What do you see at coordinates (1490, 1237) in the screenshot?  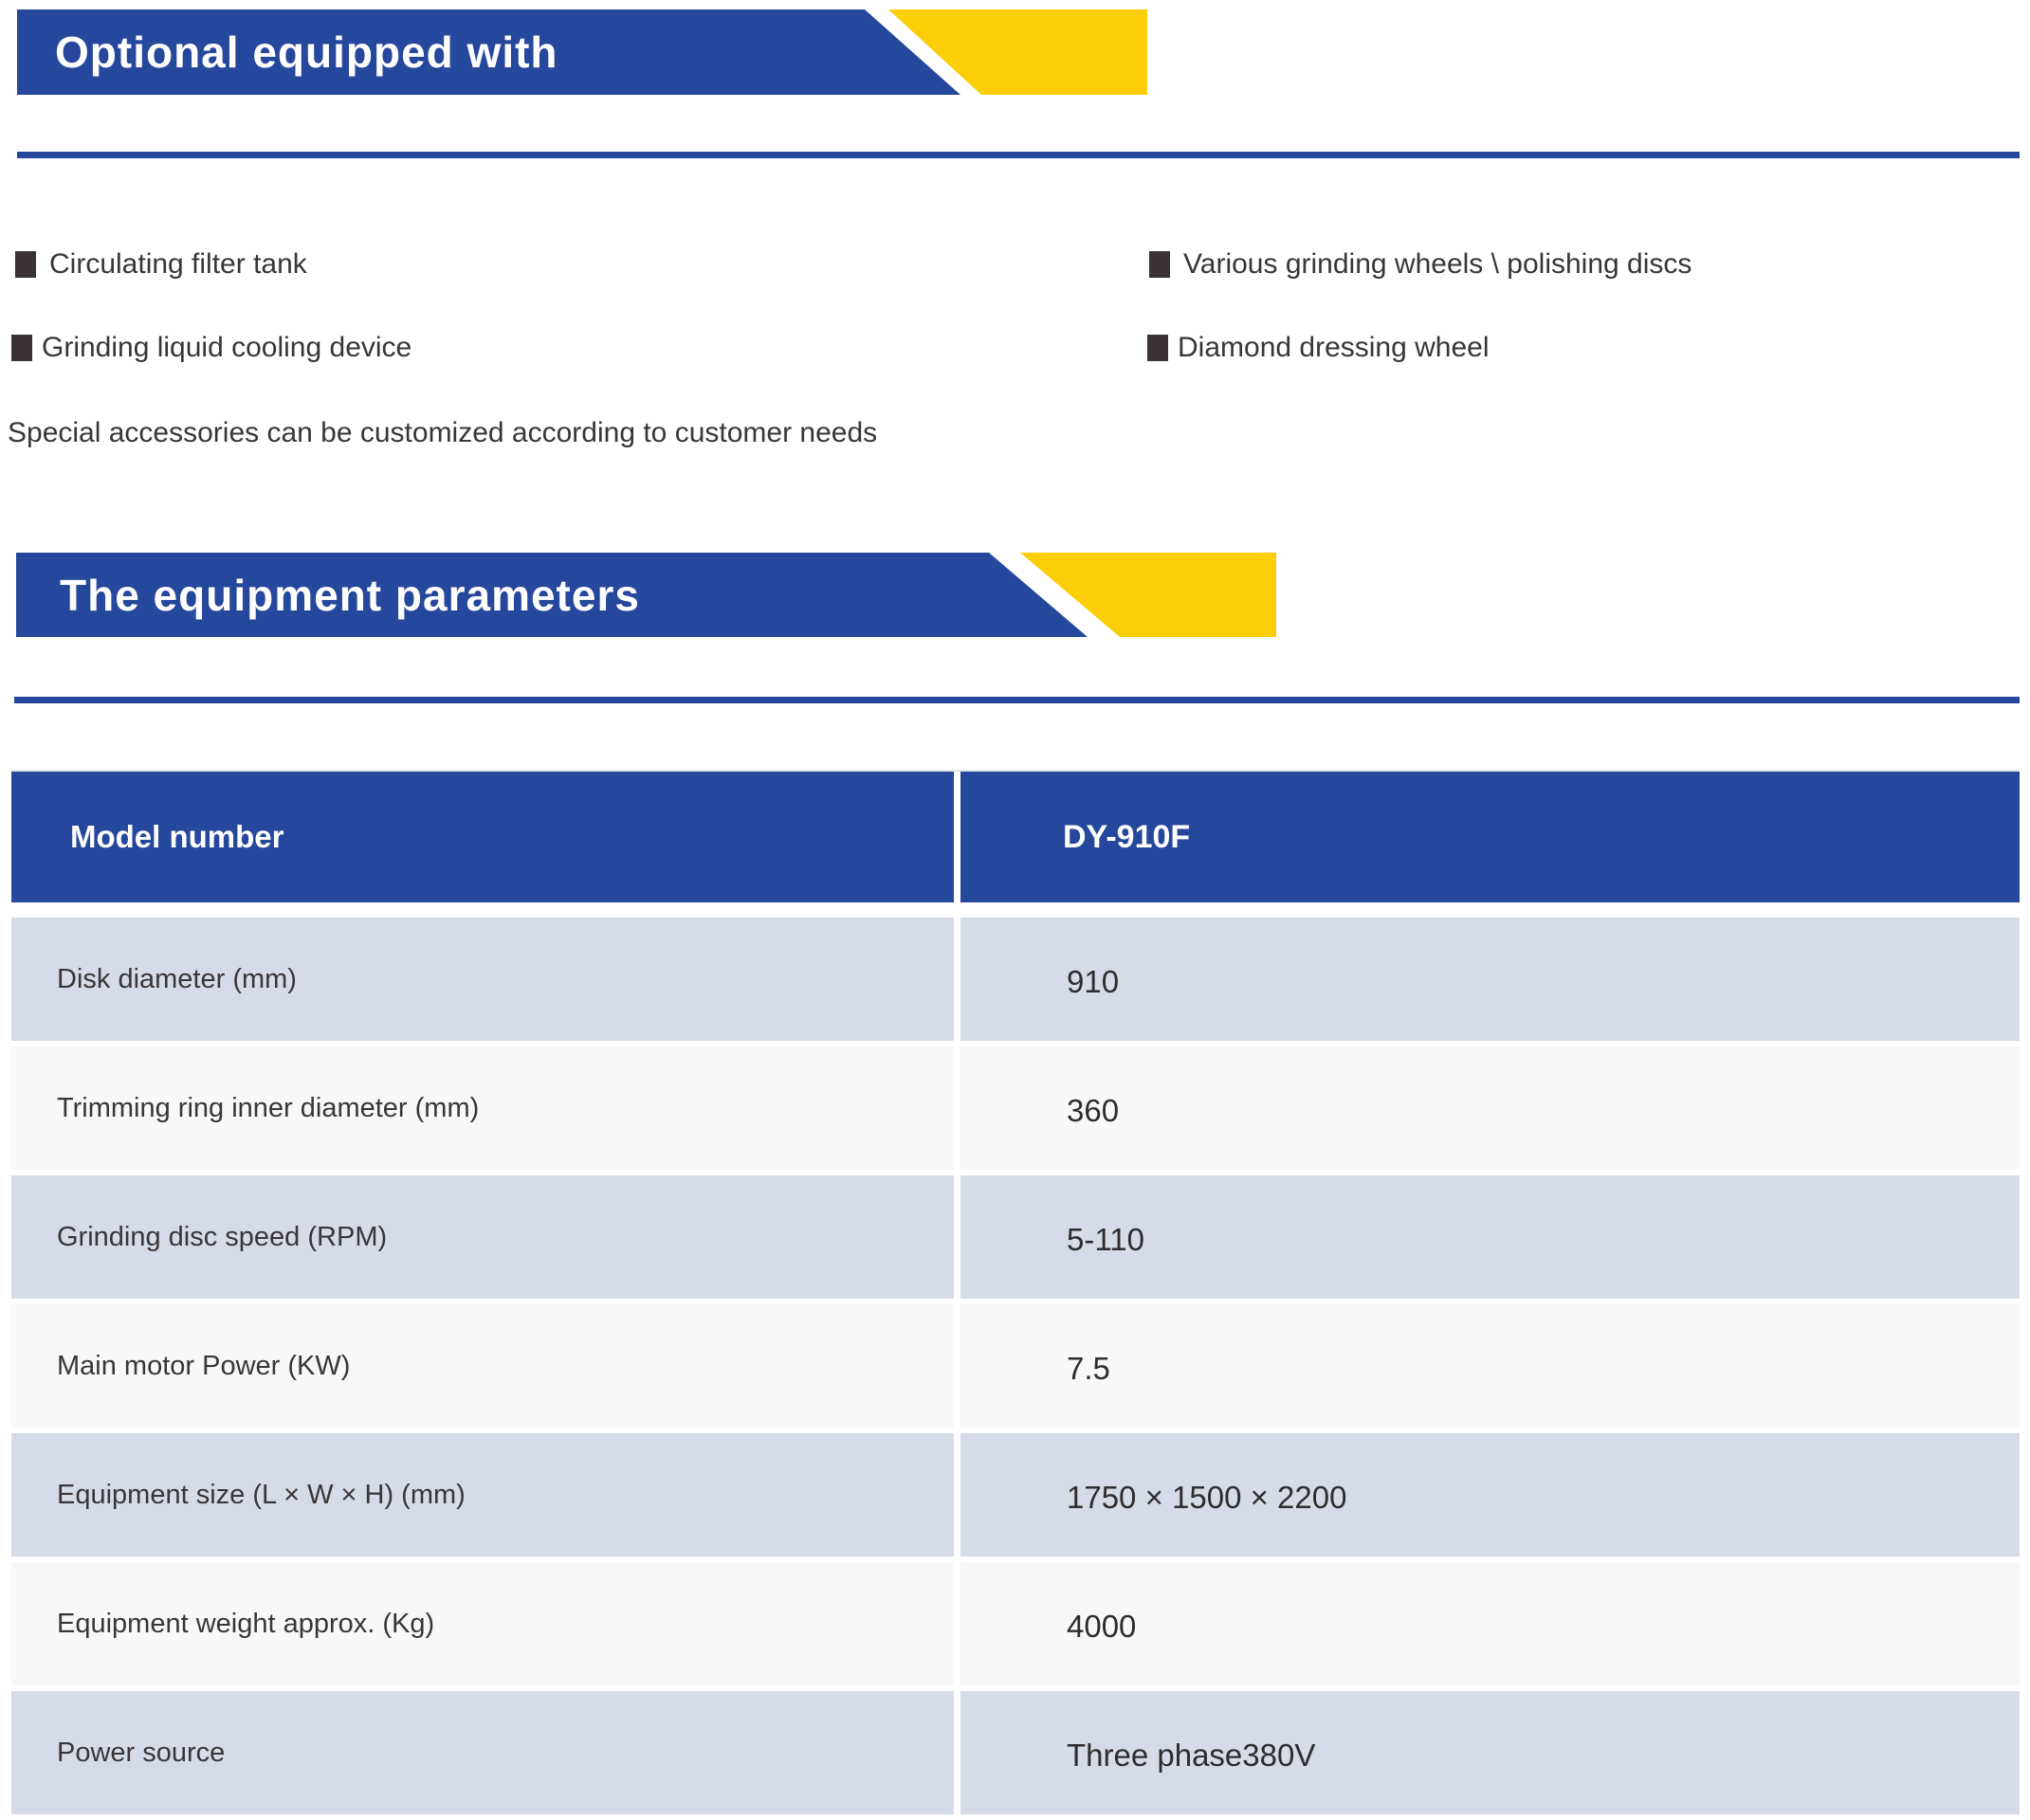 I see `row-value: 5-110` at bounding box center [1490, 1237].